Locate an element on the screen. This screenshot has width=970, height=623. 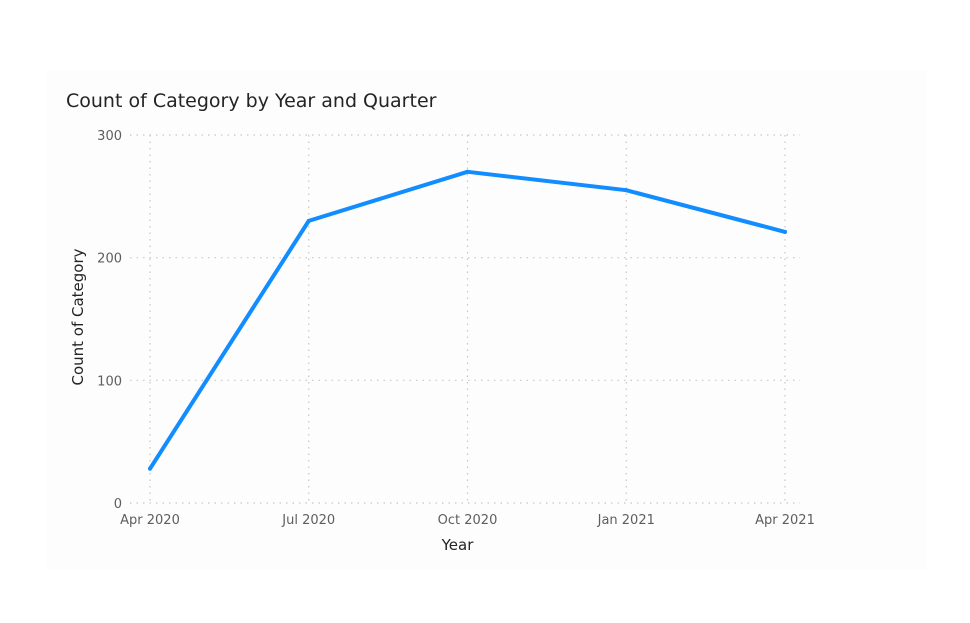
y-tick-label: 100 is located at coordinates (109, 381).